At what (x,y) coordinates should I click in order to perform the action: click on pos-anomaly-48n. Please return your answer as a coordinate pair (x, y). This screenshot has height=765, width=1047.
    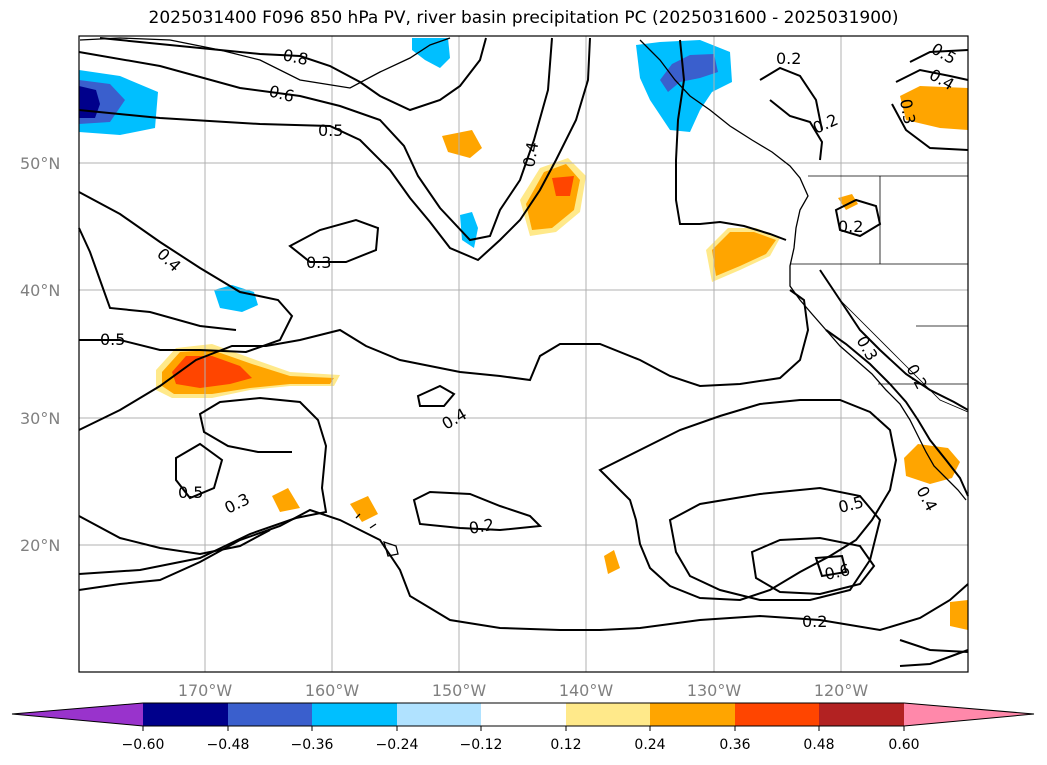
    Looking at the image, I should click on (553, 197).